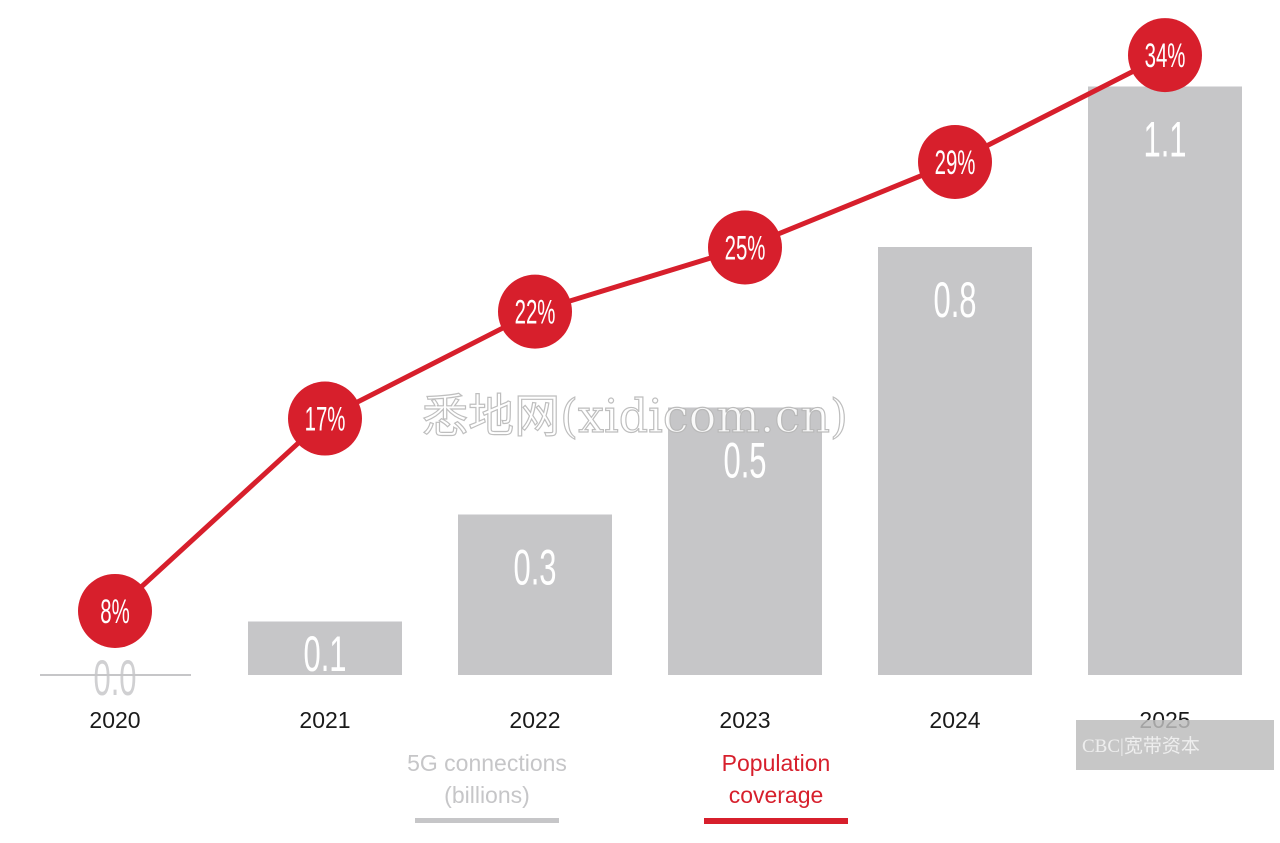  Describe the element at coordinates (1141, 746) in the screenshot. I see `corner-watermark: CBC|宽带资本` at that location.